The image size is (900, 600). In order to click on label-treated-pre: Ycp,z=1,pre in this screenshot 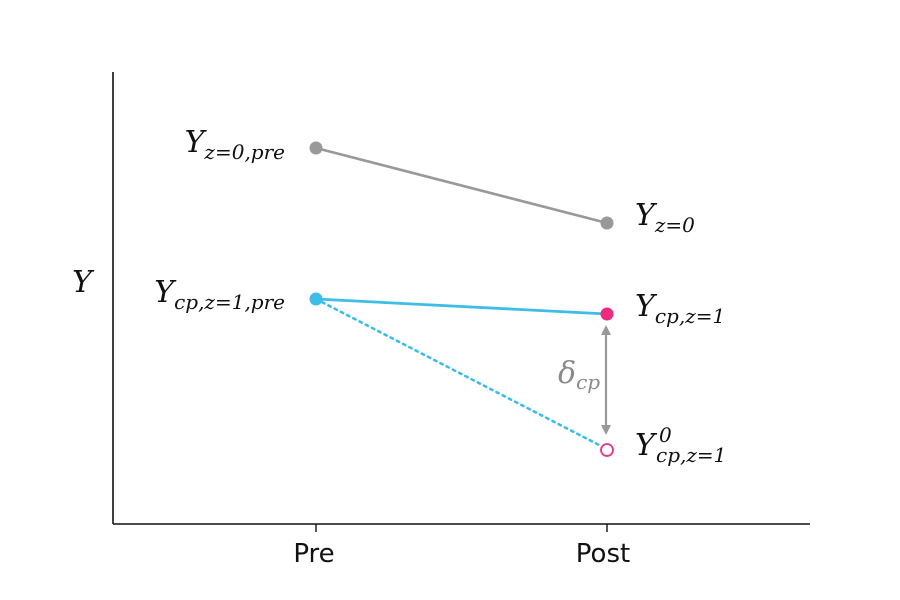, I will do `click(219, 294)`.